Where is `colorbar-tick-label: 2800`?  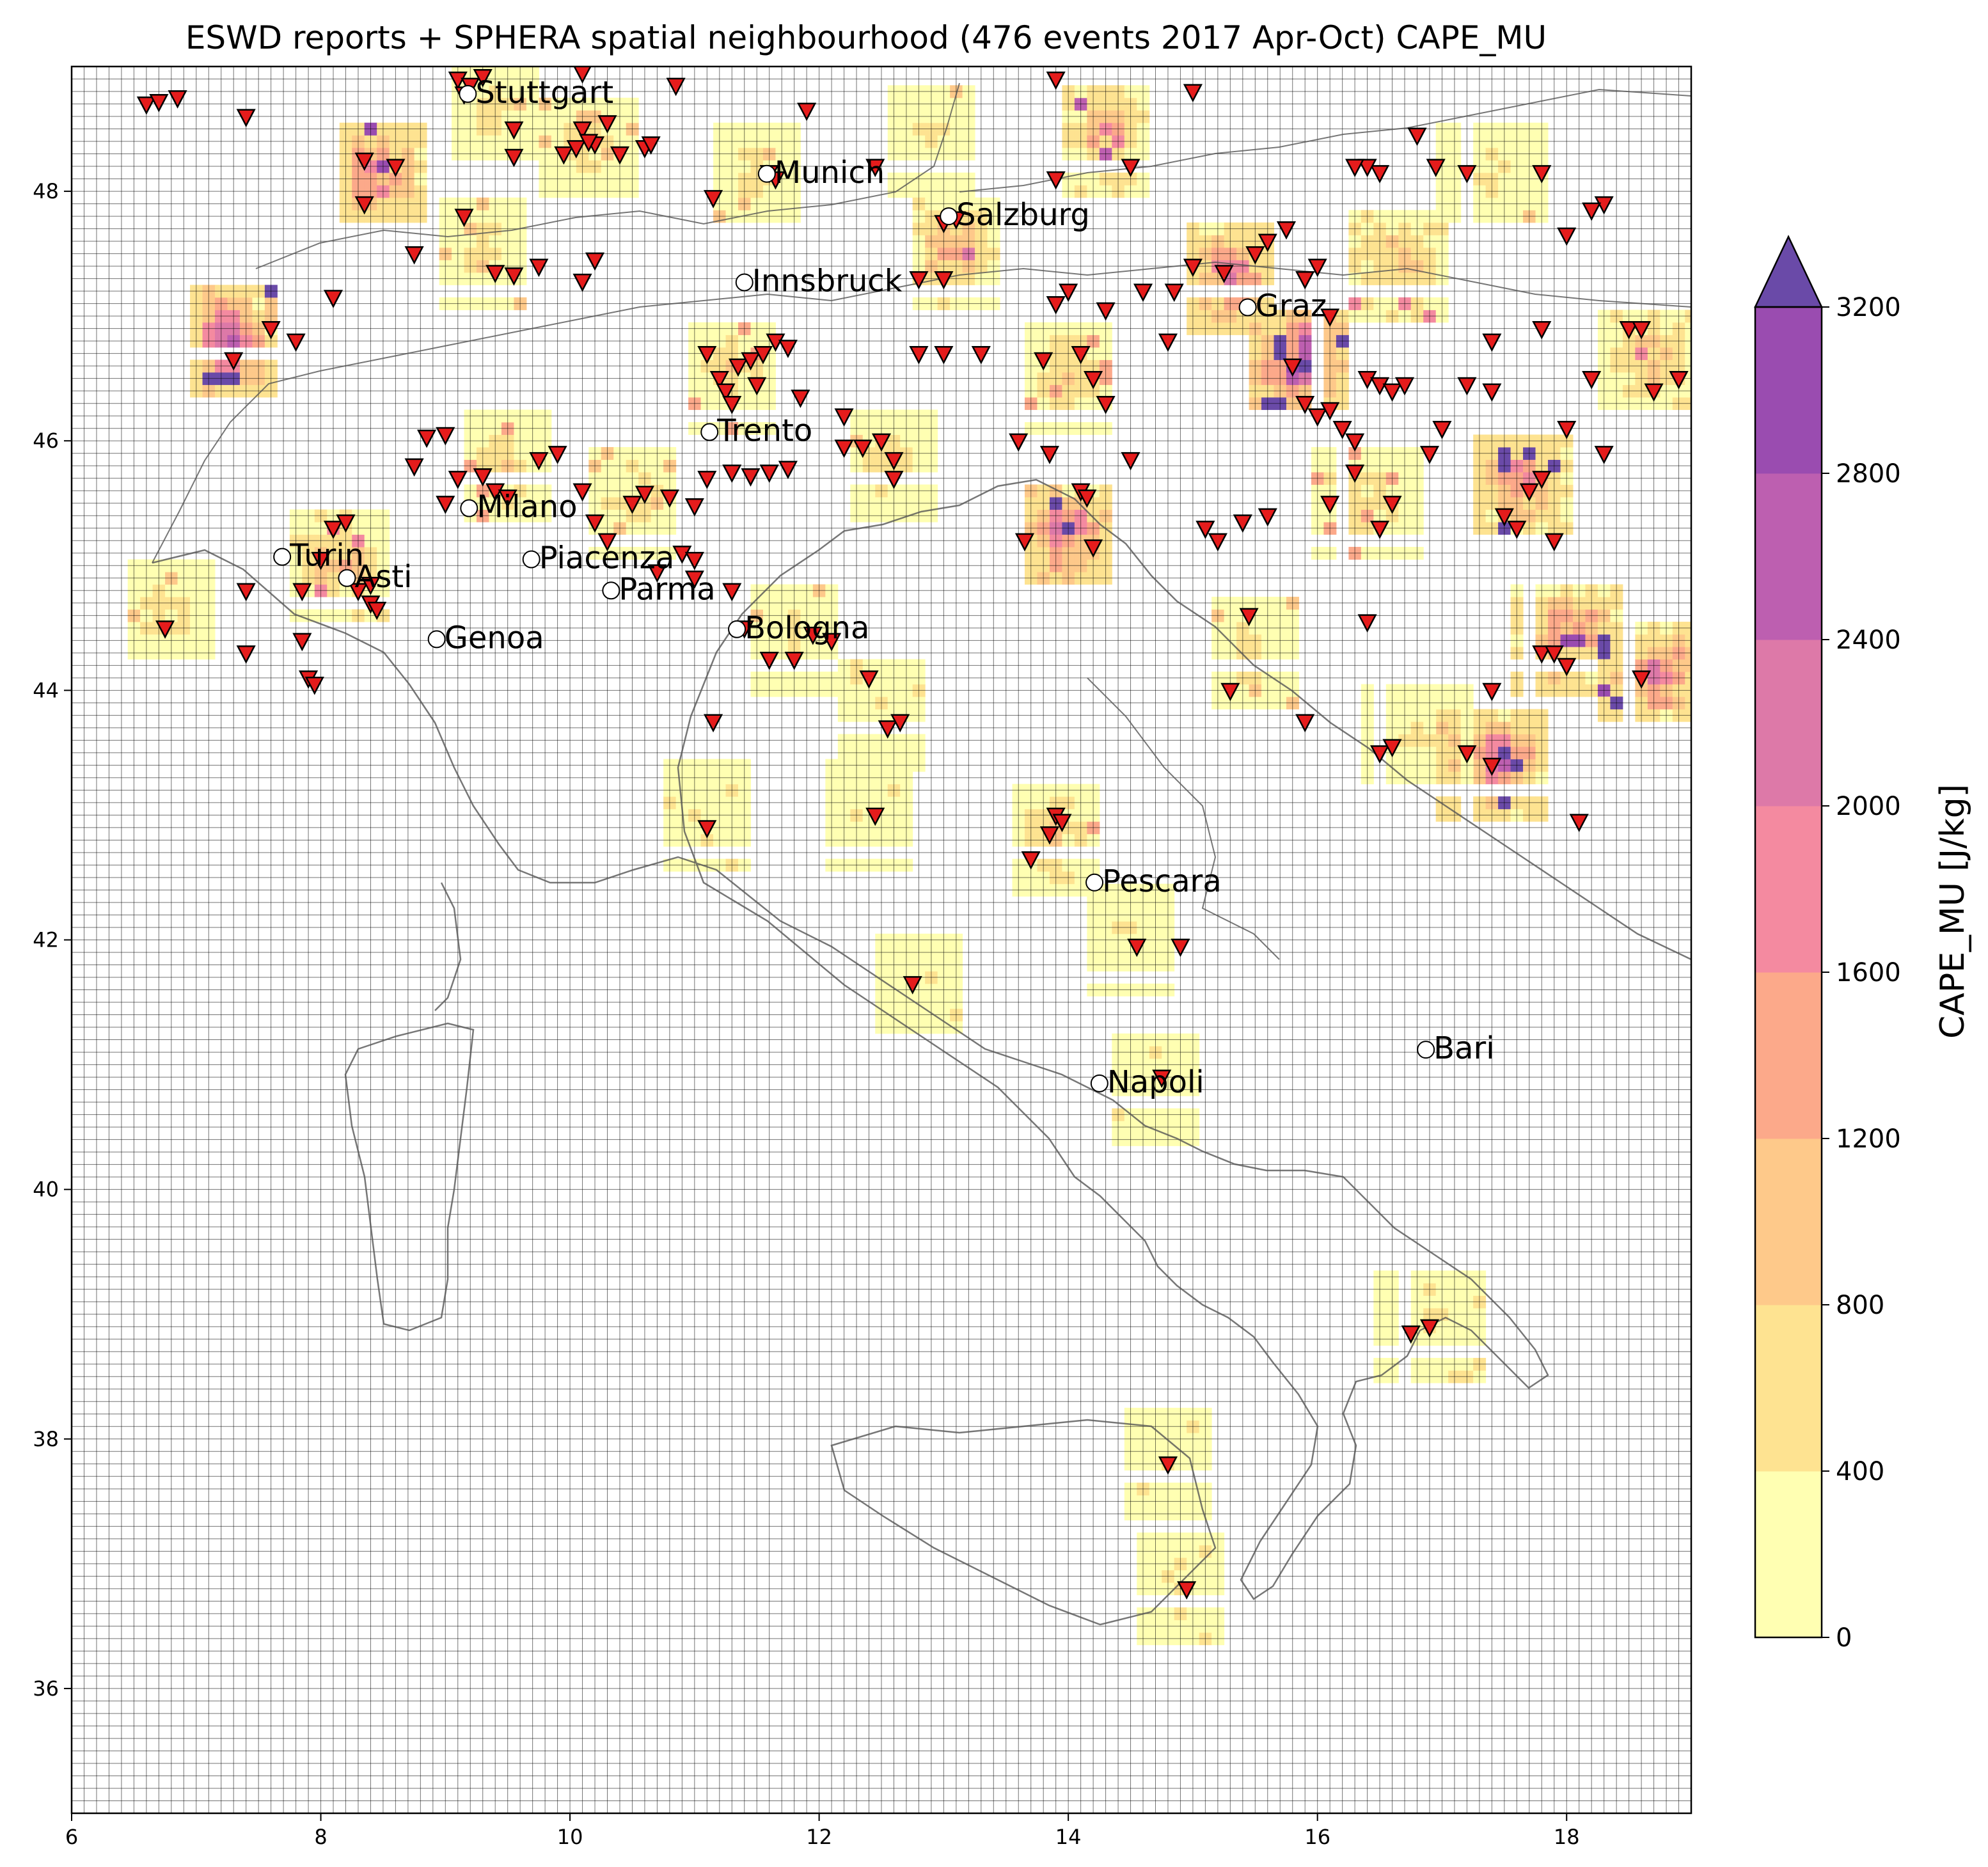
colorbar-tick-label: 2800 is located at coordinates (1868, 474).